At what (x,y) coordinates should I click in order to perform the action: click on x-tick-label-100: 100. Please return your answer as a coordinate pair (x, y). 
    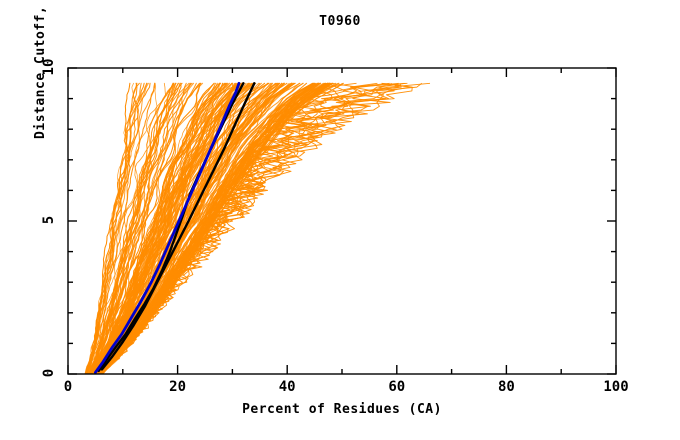
    Looking at the image, I should click on (616, 387).